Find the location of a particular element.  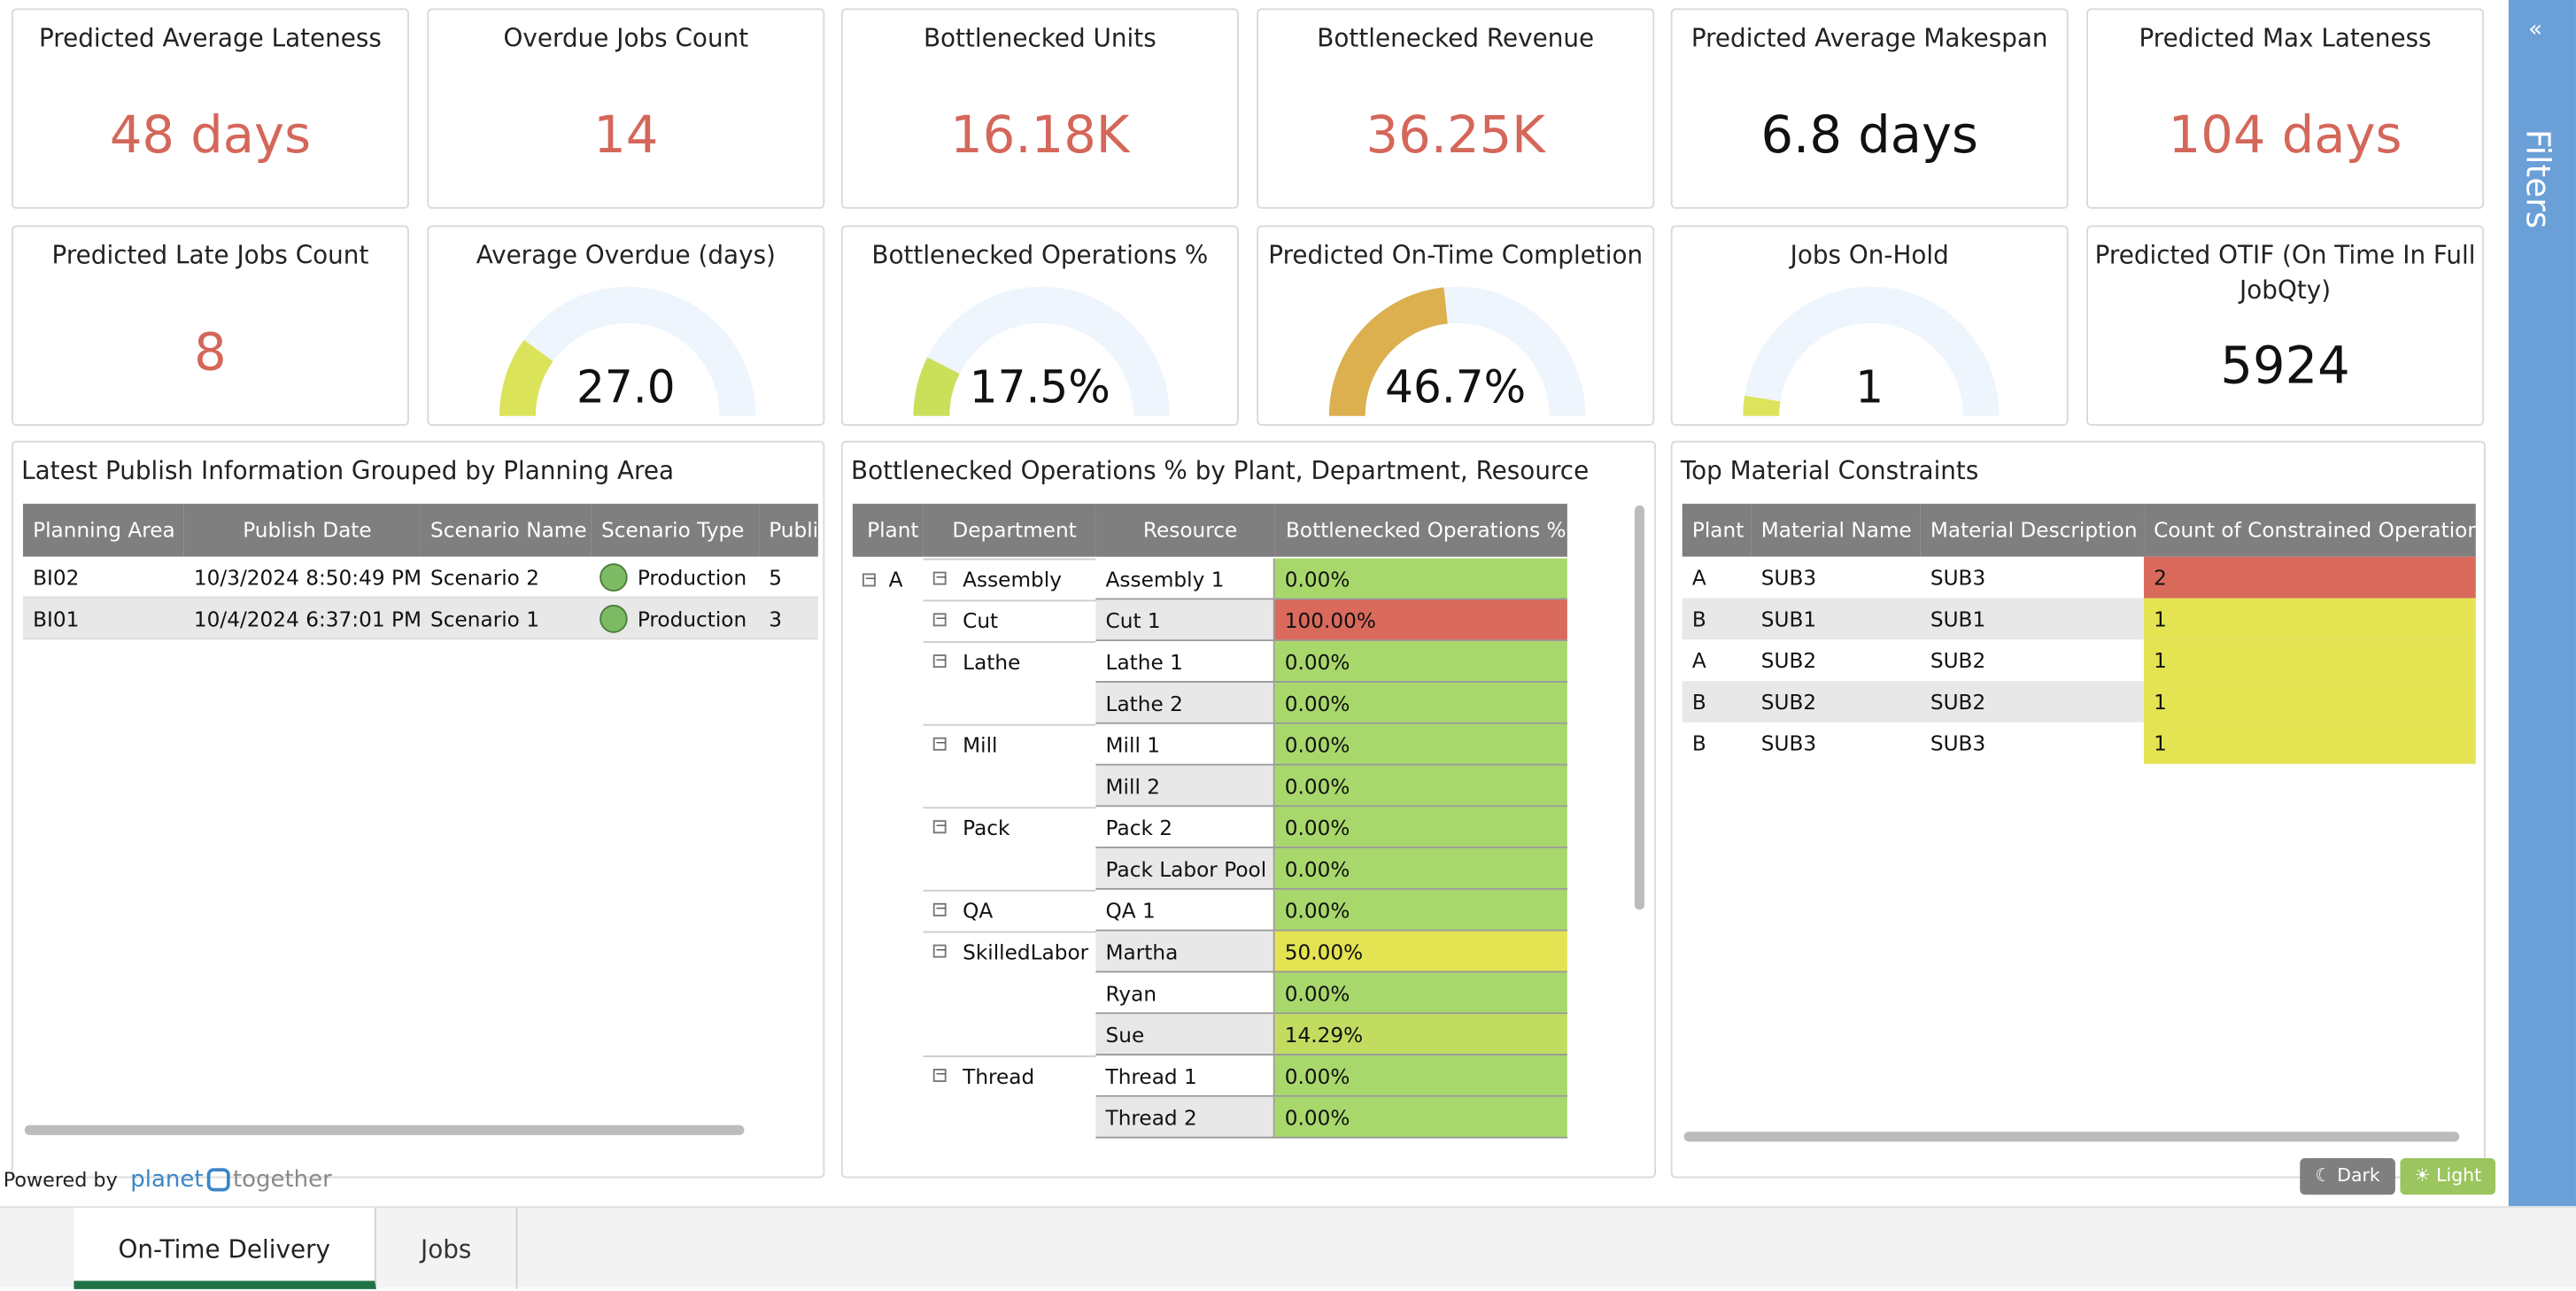

kpi-value: 6.8 days is located at coordinates (1869, 135).